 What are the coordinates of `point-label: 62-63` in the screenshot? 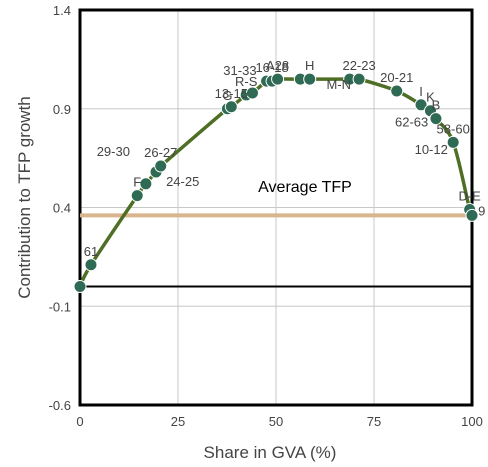 It's located at (411, 122).